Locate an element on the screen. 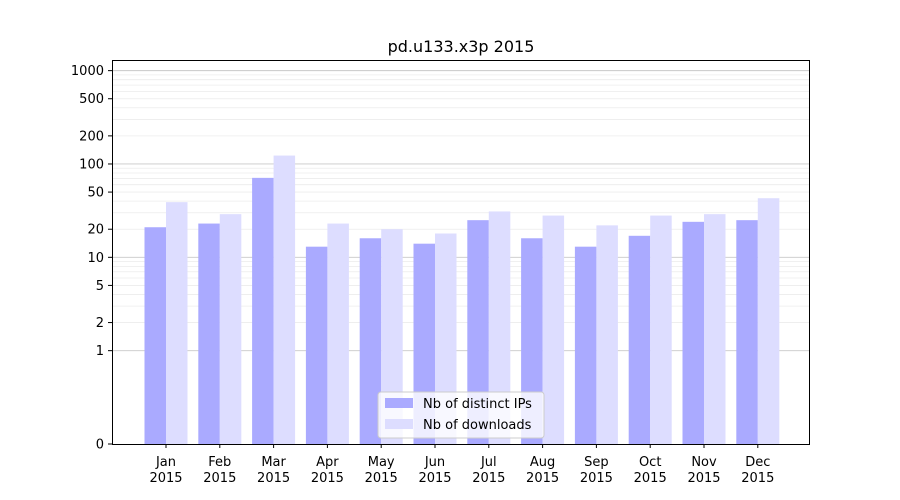 This screenshot has height=500, width=900. bar-nb-of-downloads-mar is located at coordinates (284, 300).